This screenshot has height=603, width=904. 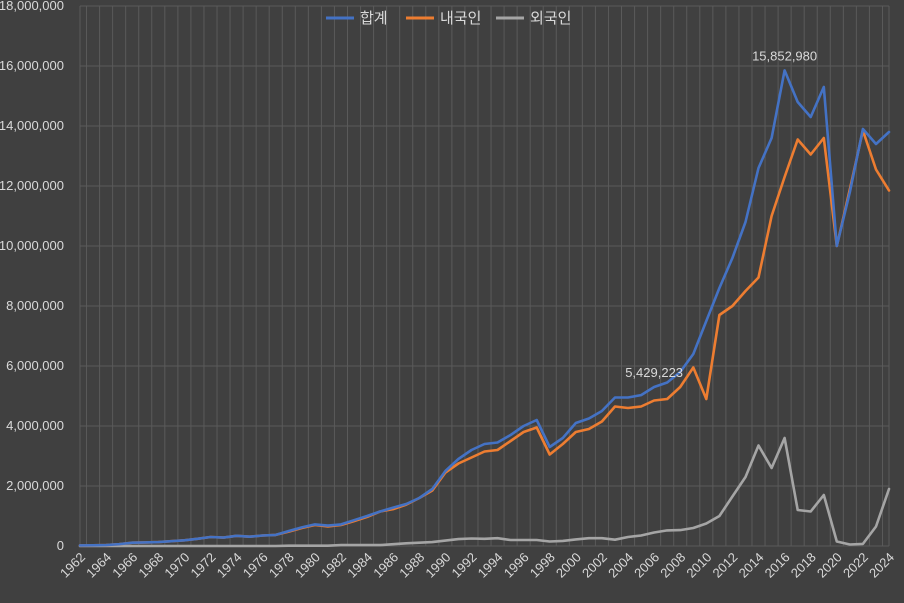 I want to click on y-tick-label: 4,000,000, so click(x=35, y=425).